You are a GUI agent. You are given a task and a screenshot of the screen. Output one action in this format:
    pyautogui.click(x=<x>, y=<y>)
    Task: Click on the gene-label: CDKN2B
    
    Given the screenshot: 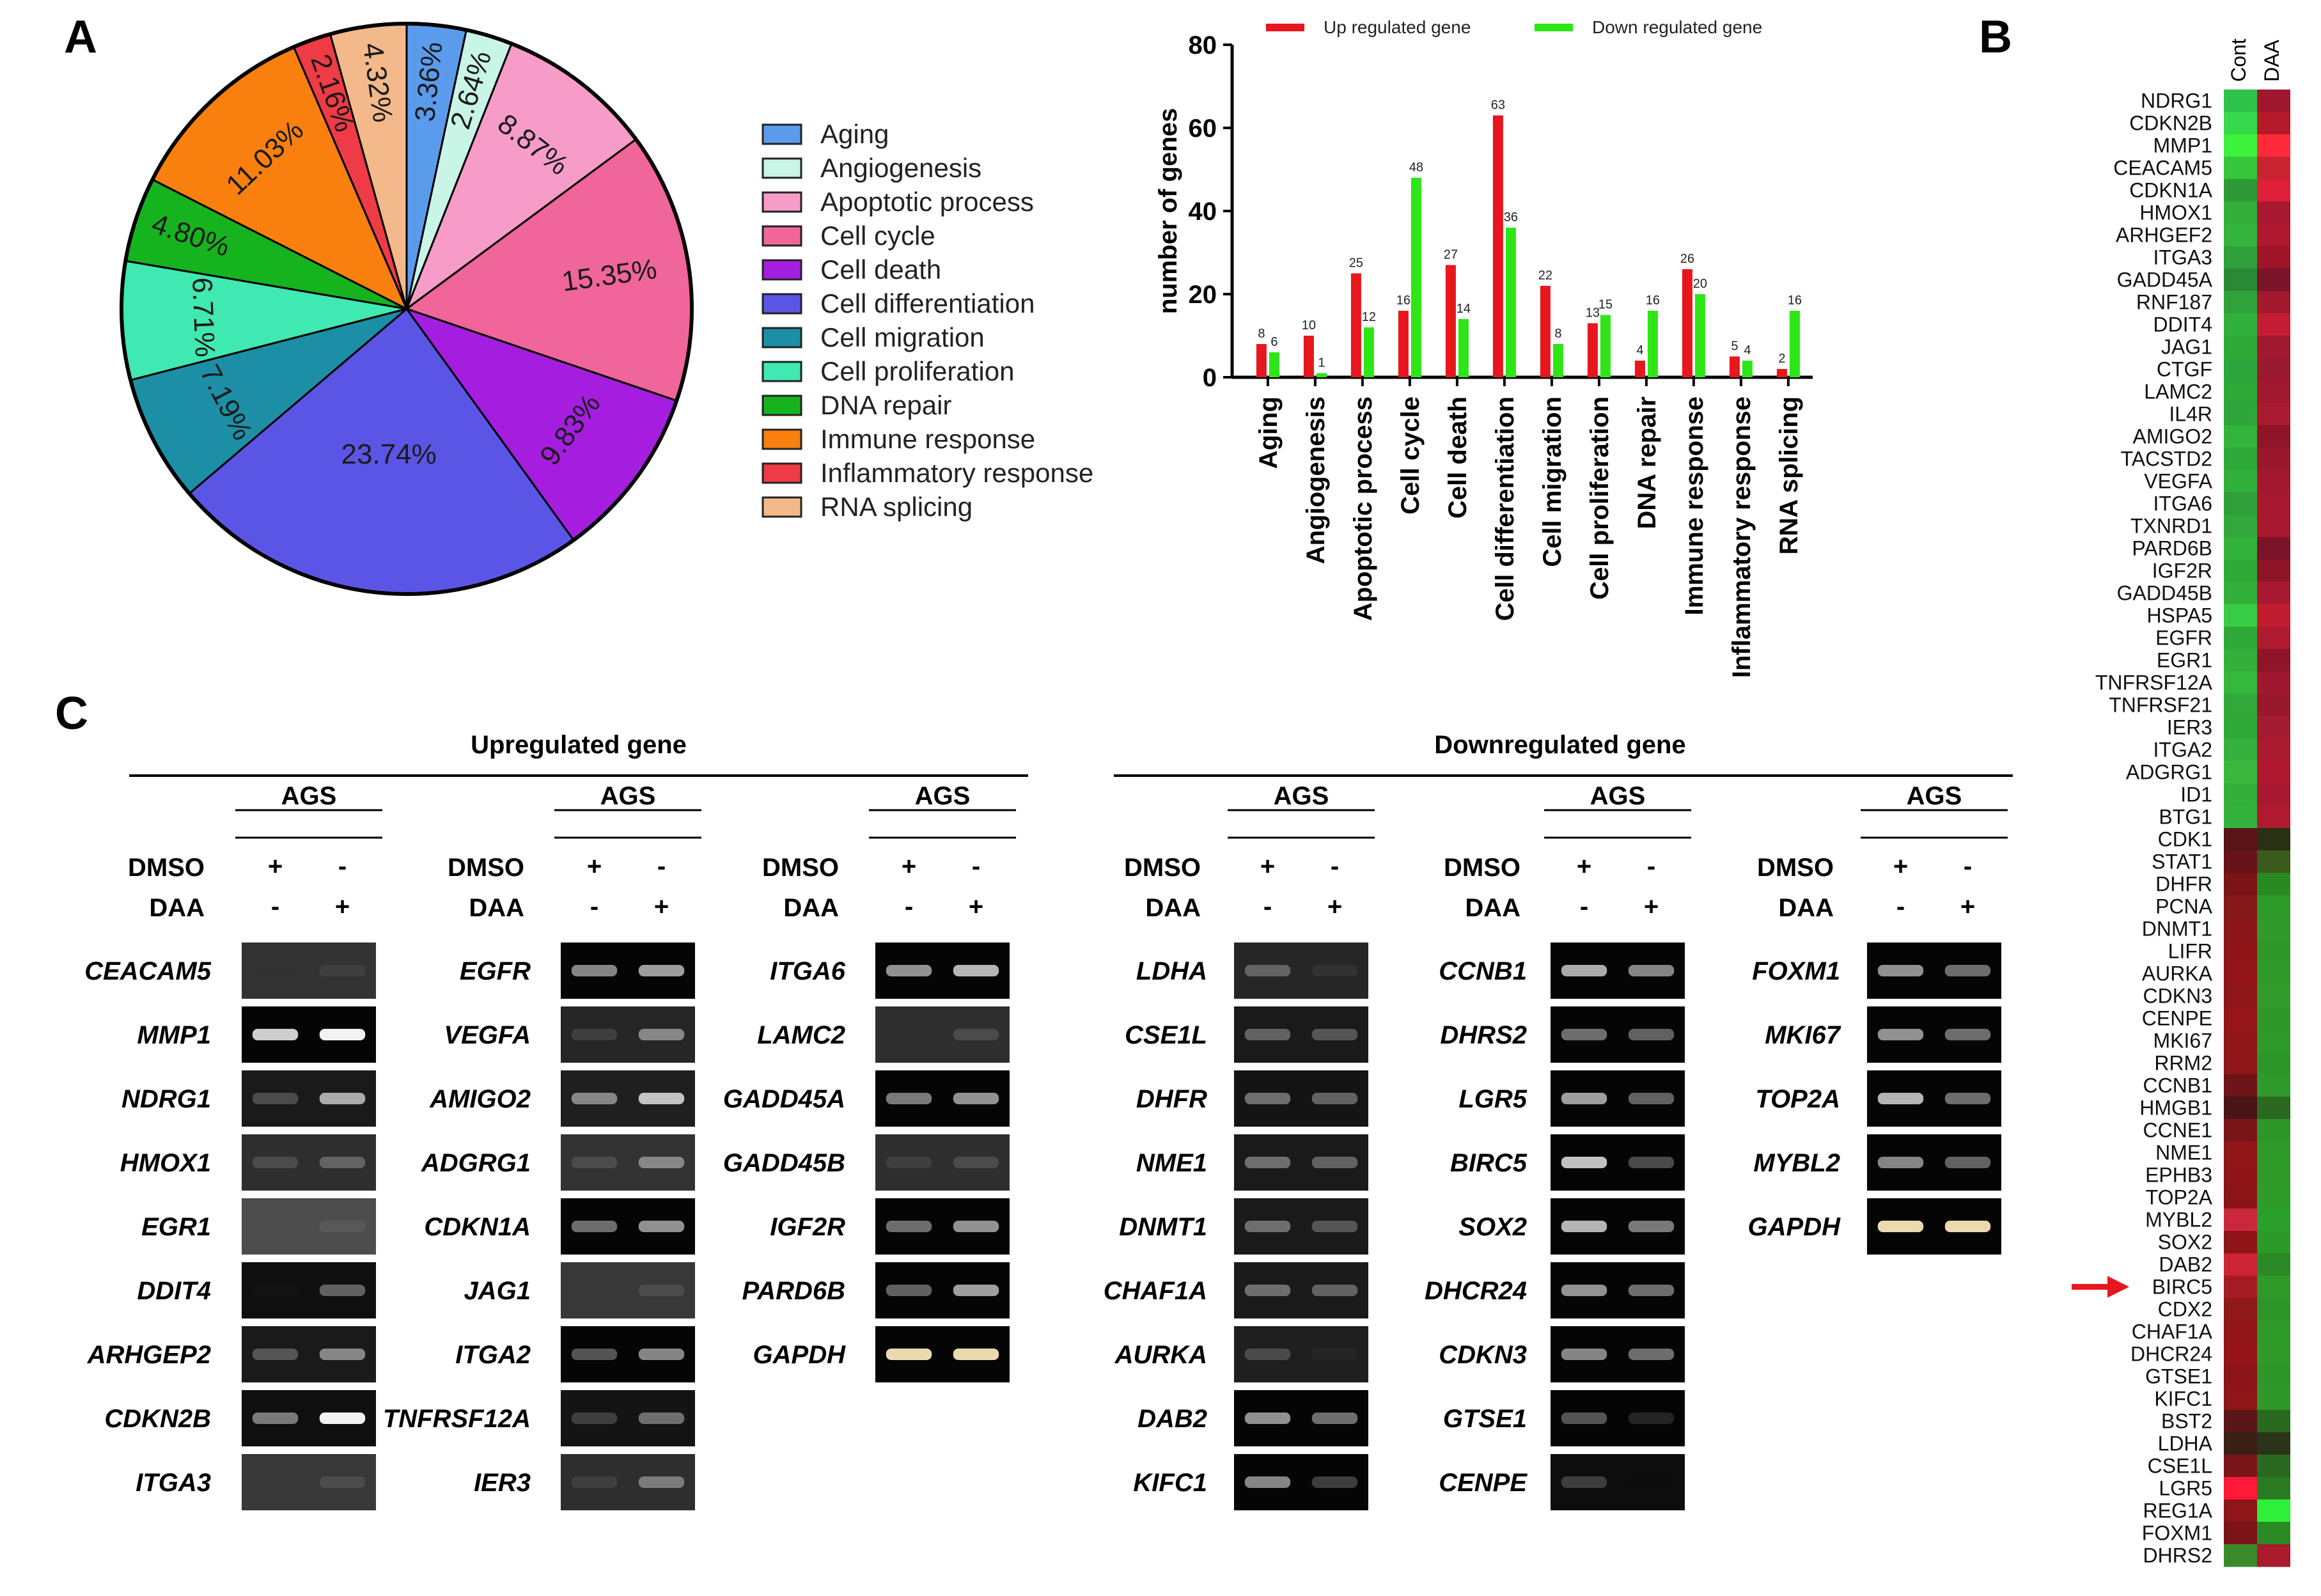 What is the action you would take?
    pyautogui.click(x=157, y=1419)
    